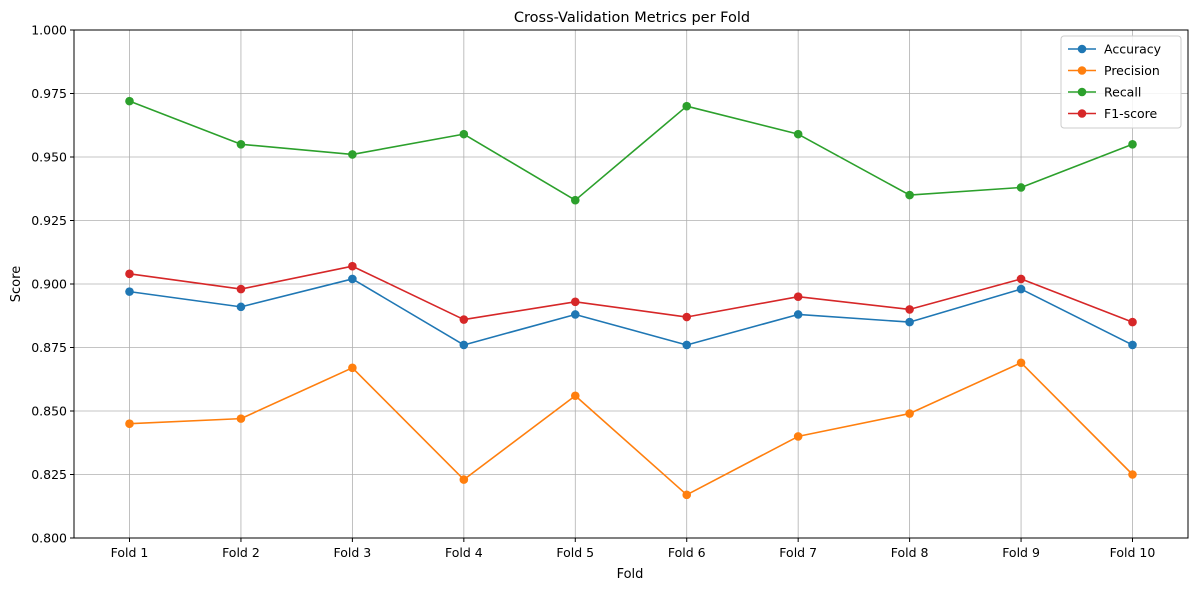 Image resolution: width=1189 pixels, height=590 pixels. I want to click on series-line-recall, so click(631, 150).